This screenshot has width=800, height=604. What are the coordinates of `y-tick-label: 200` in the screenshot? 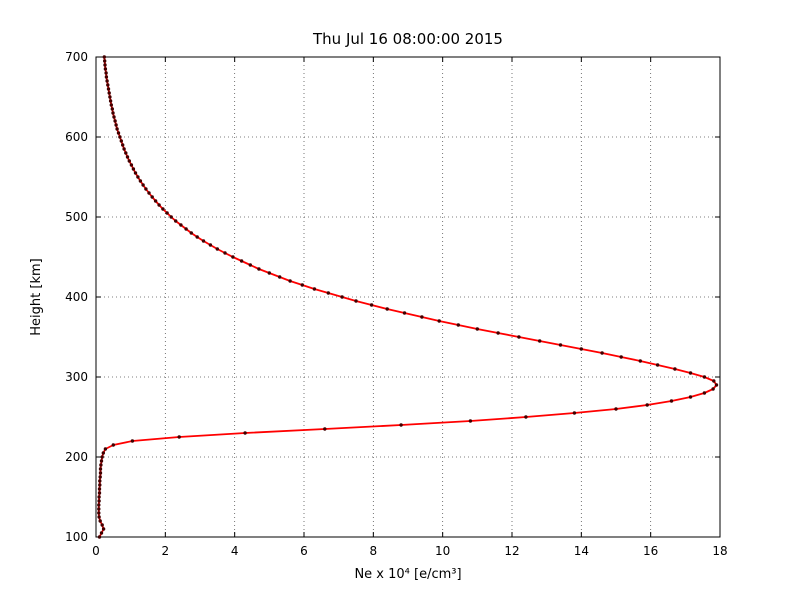 It's located at (76, 457).